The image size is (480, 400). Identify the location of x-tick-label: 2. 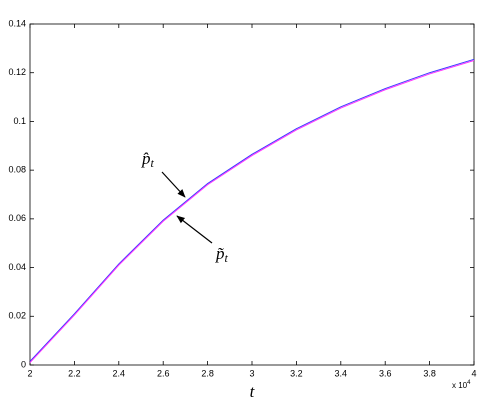
(29, 373).